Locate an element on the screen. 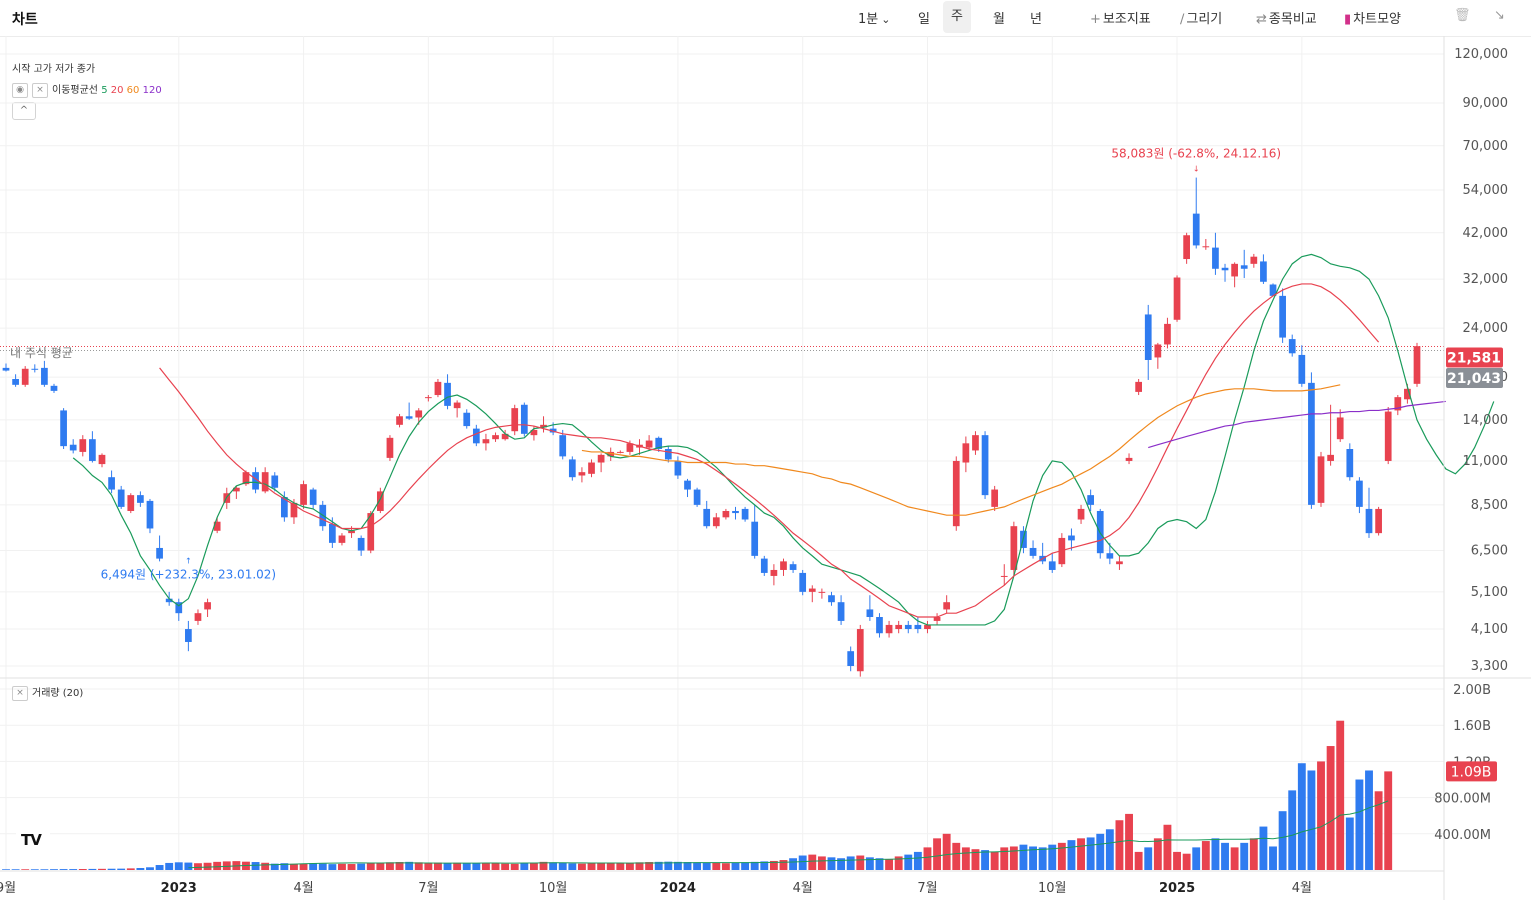  interval-label: 1분 is located at coordinates (868, 19).